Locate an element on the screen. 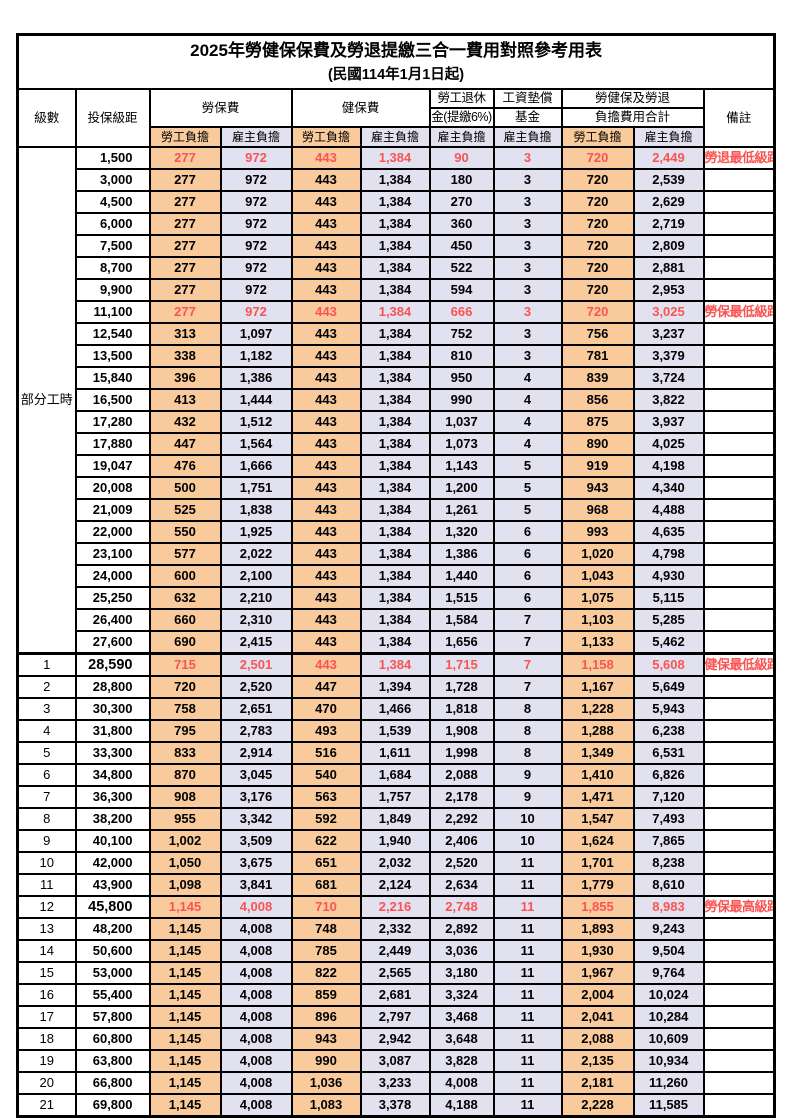  value-cell-pension-employer: 1,998 is located at coordinates (461, 753).